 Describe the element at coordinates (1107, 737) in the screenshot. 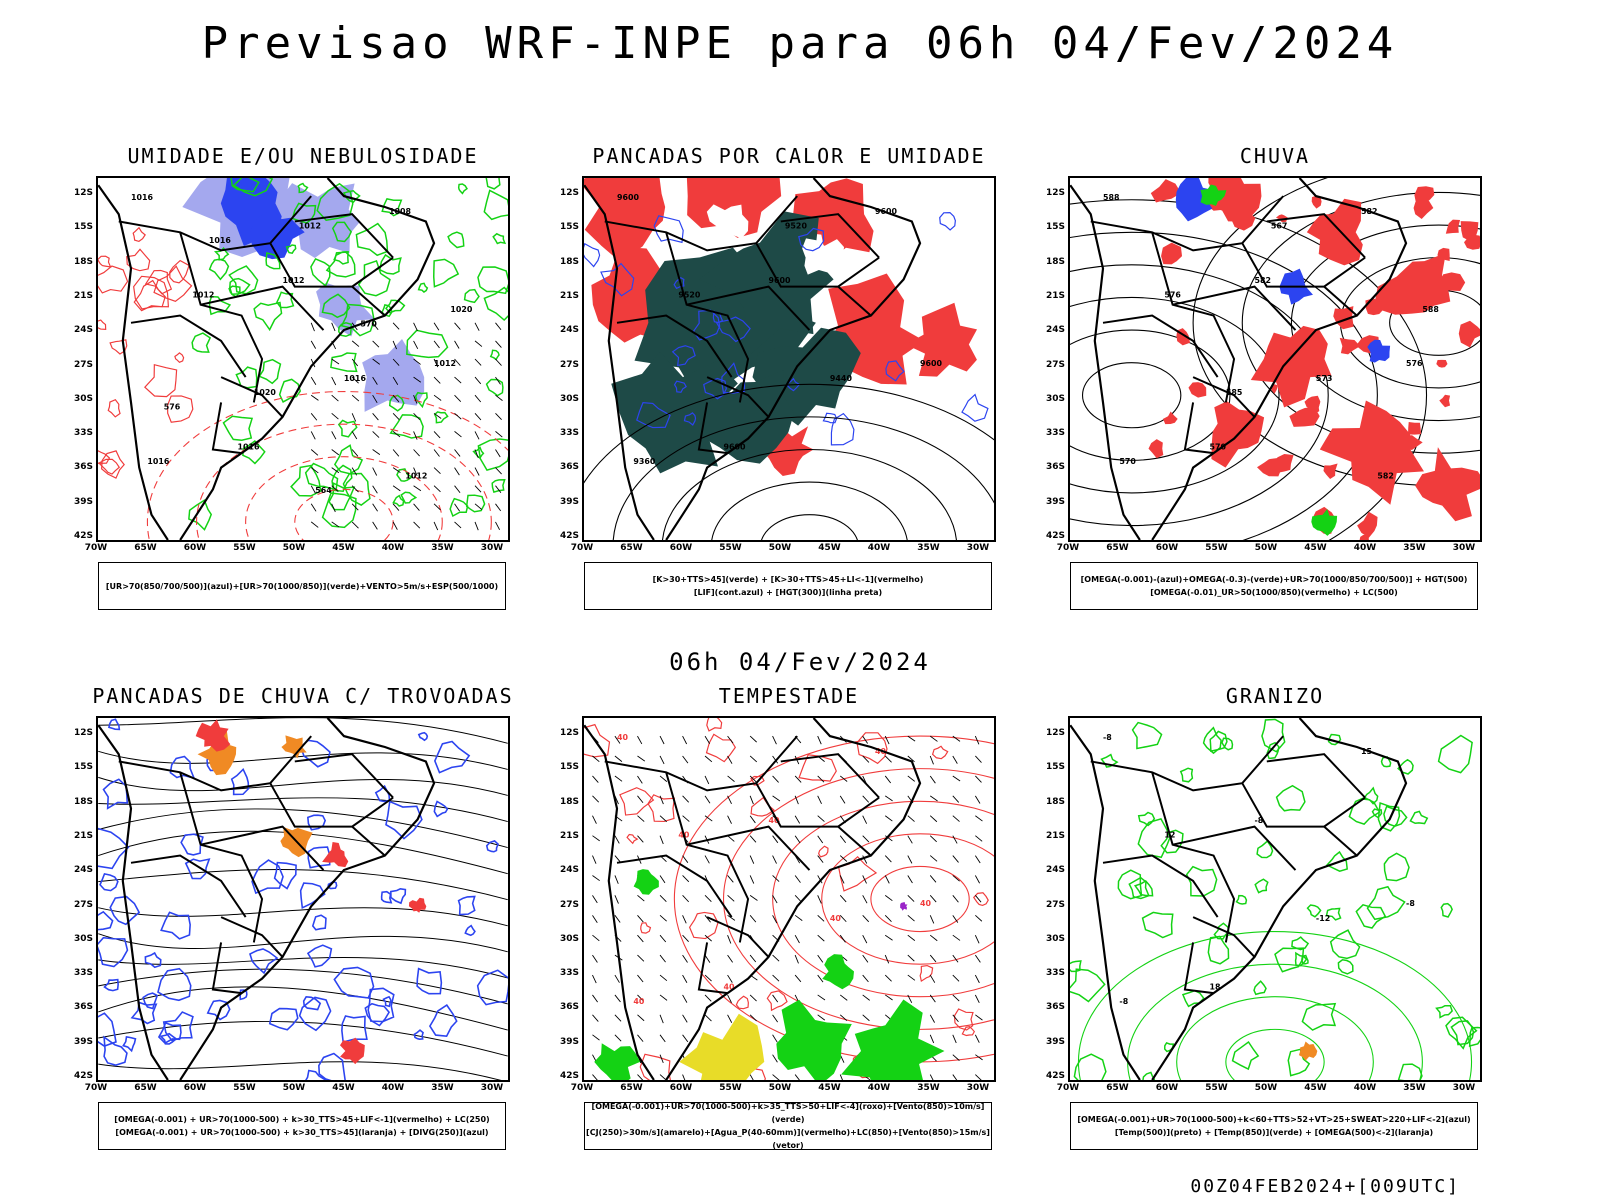

I see `contour-label: -8` at that location.